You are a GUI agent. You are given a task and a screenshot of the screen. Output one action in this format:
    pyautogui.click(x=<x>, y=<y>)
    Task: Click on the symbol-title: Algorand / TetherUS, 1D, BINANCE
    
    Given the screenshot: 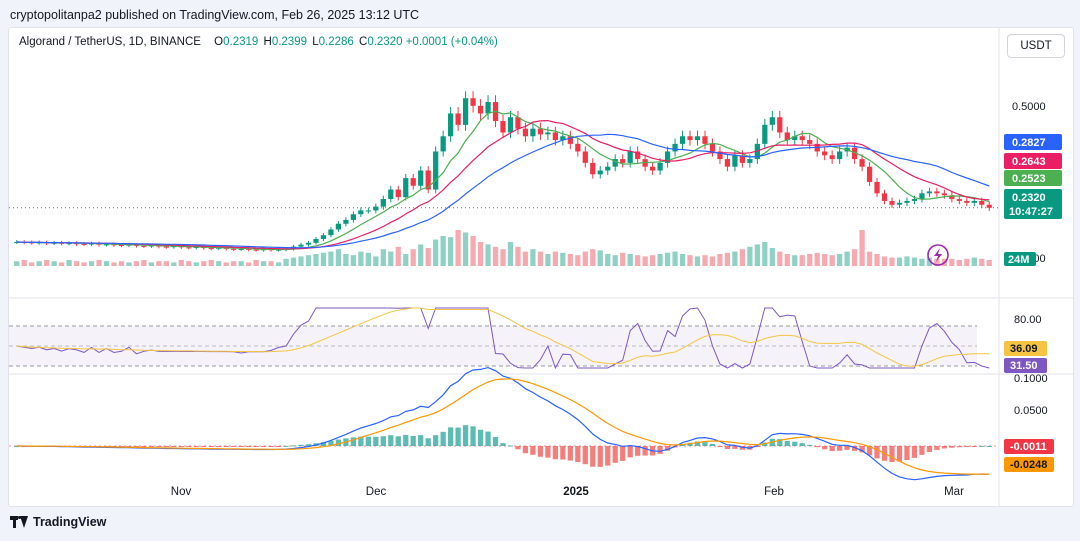 What is the action you would take?
    pyautogui.click(x=110, y=42)
    